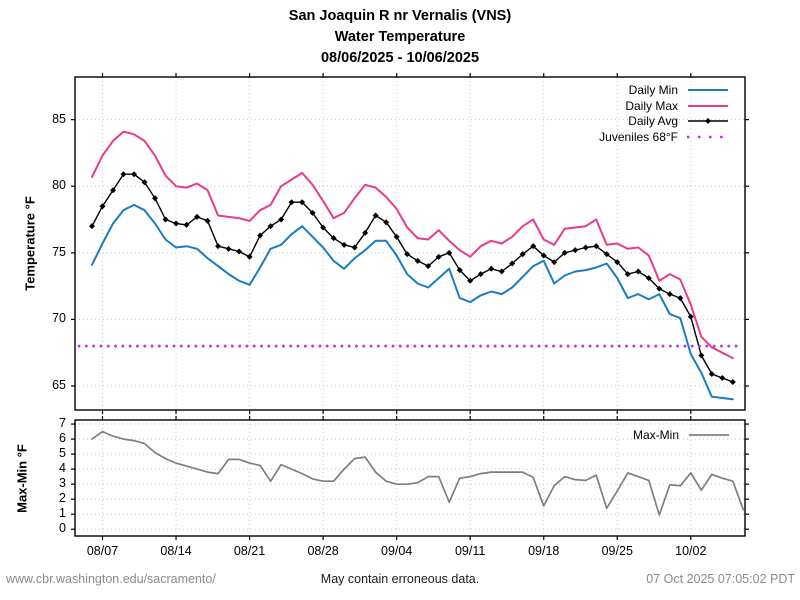 The width and height of the screenshot is (800, 600). I want to click on main-y-tick-85: 85, so click(59, 118).